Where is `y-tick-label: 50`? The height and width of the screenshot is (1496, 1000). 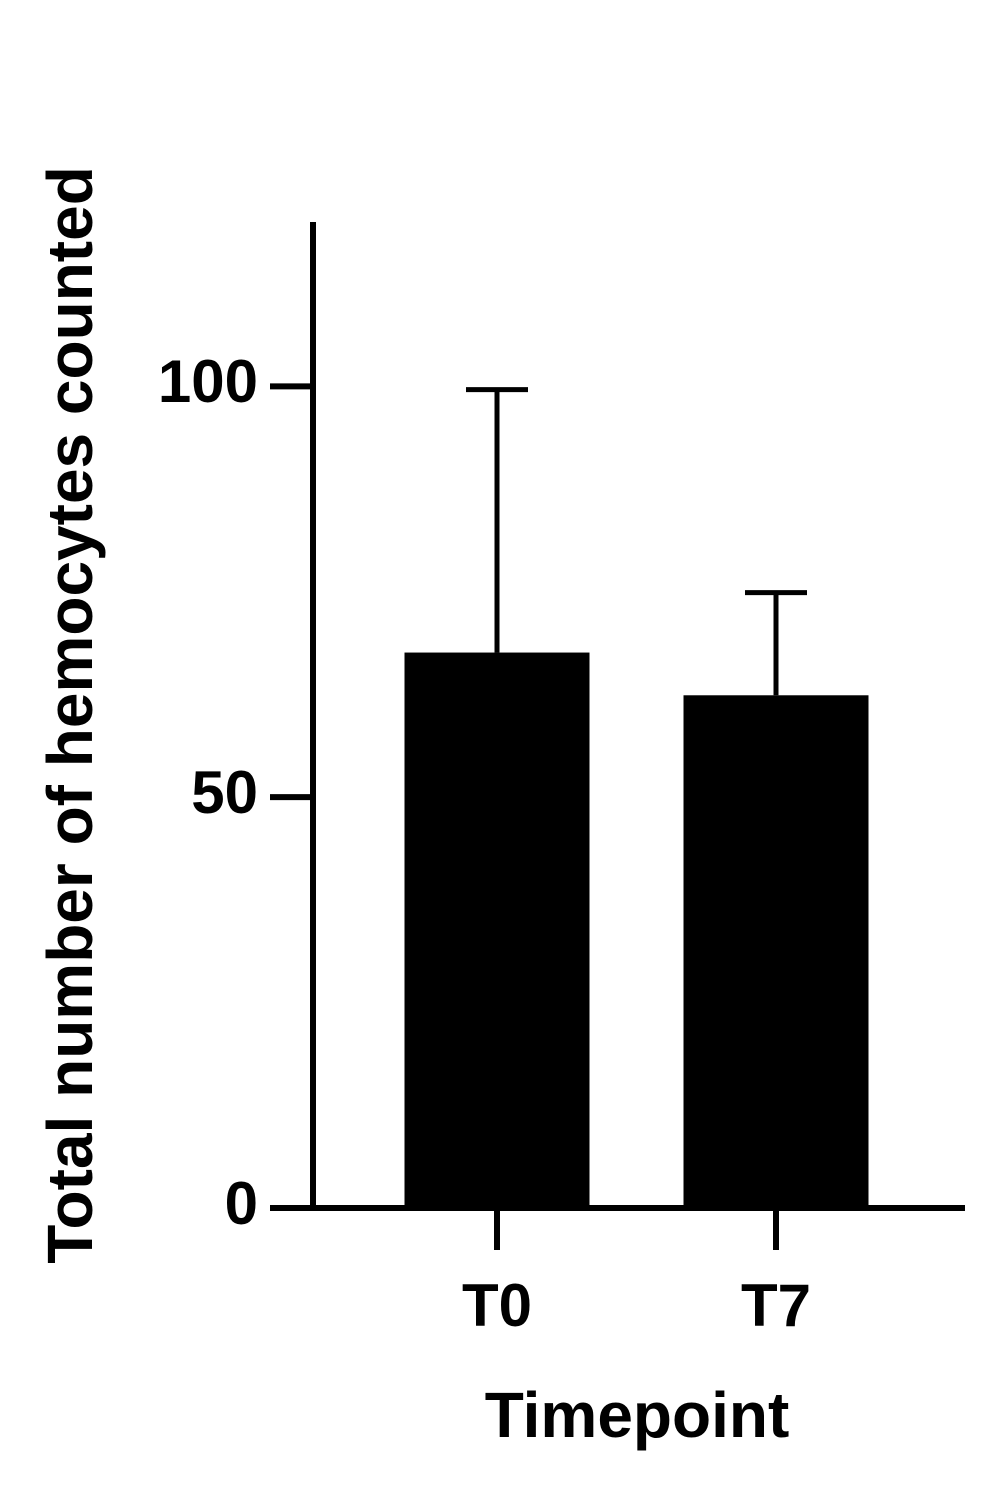
y-tick-label: 50 is located at coordinates (224, 792).